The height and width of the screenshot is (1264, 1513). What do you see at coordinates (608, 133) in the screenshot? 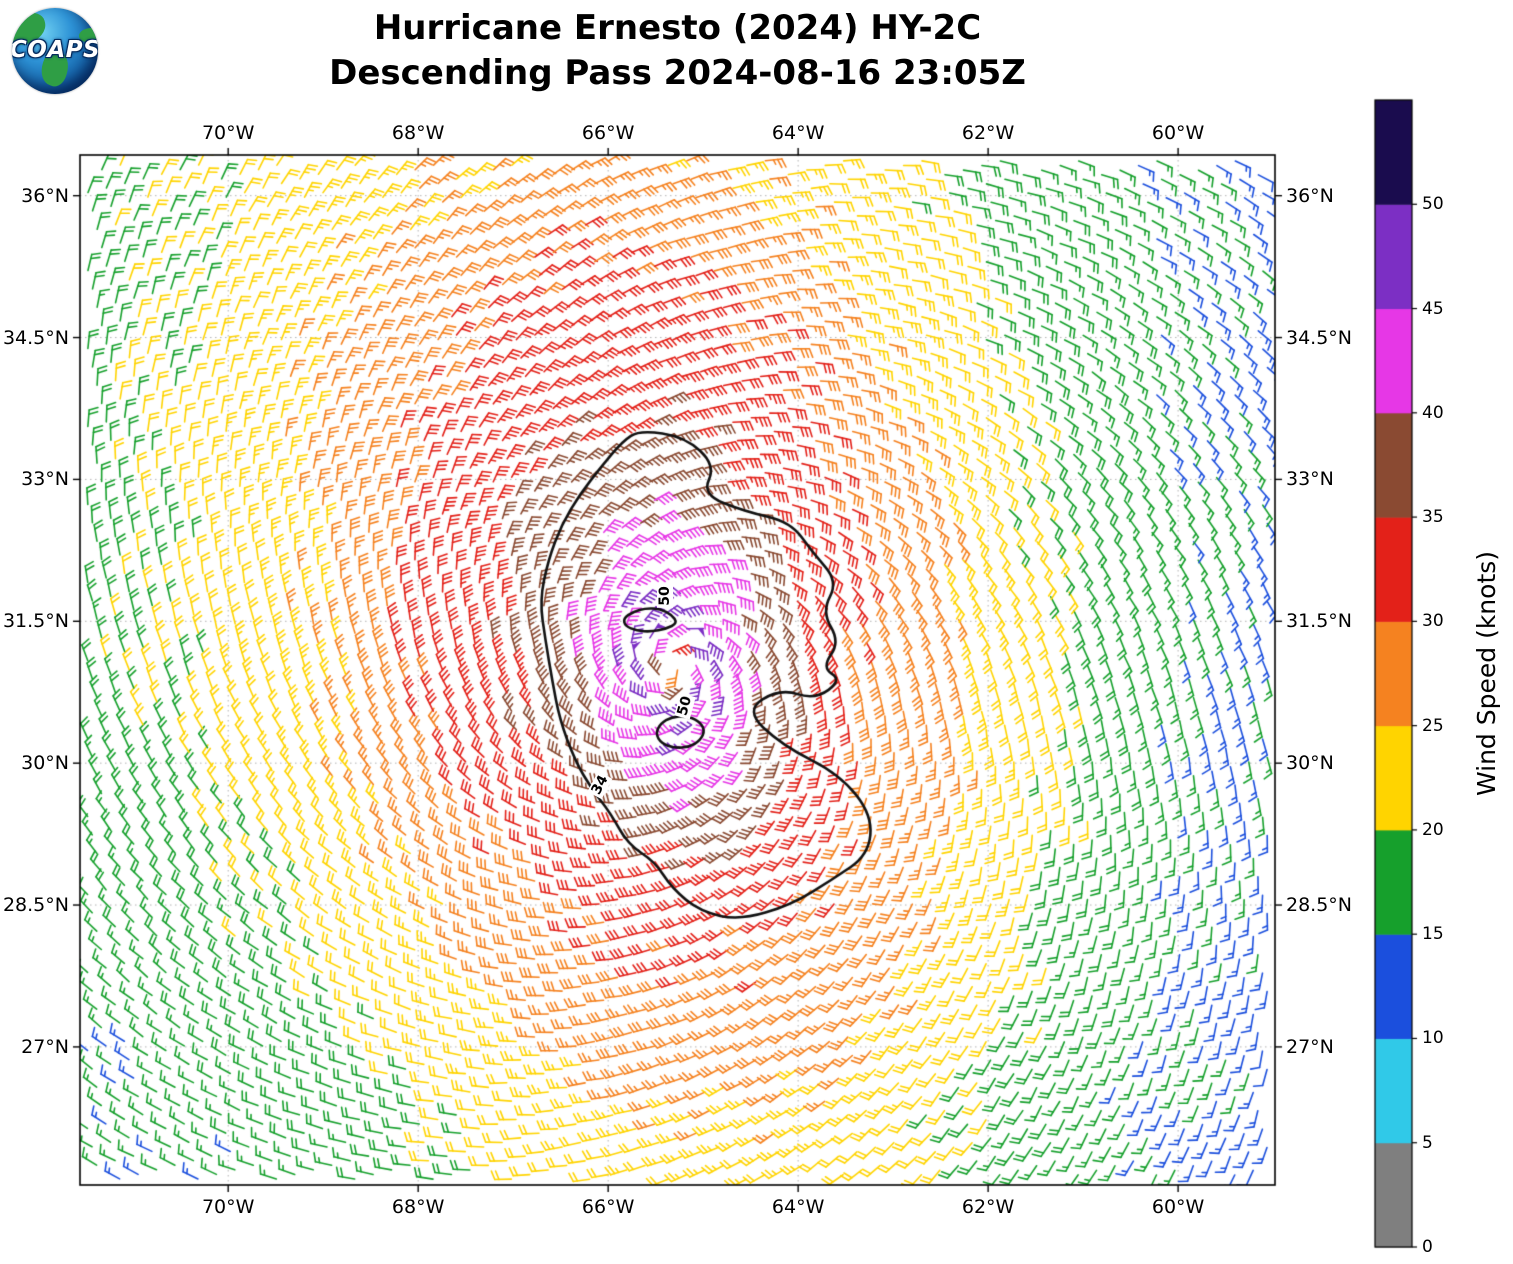
I see `x-tick-label-top: 66°W` at bounding box center [608, 133].